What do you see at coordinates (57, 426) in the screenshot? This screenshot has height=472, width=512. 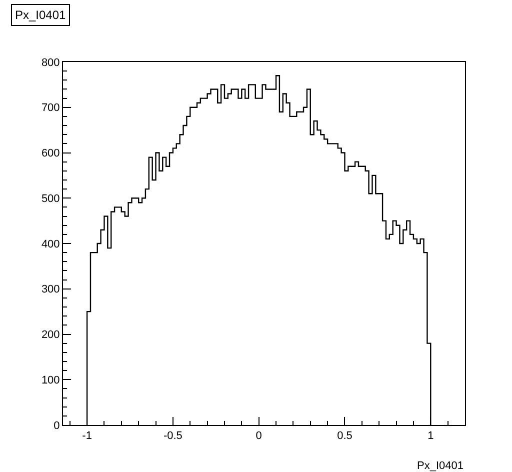 I see `y-tick-label: 0` at bounding box center [57, 426].